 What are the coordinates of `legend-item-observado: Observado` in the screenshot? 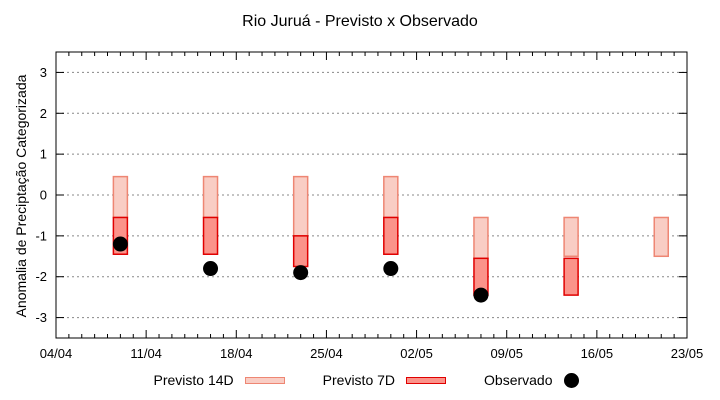 It's located at (531, 380).